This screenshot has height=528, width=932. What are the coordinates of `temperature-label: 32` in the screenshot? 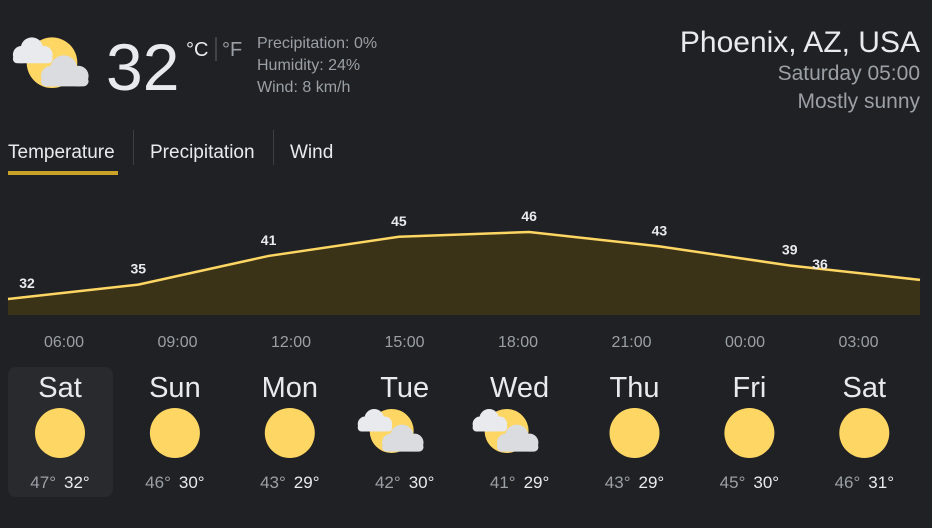 It's located at (27, 283).